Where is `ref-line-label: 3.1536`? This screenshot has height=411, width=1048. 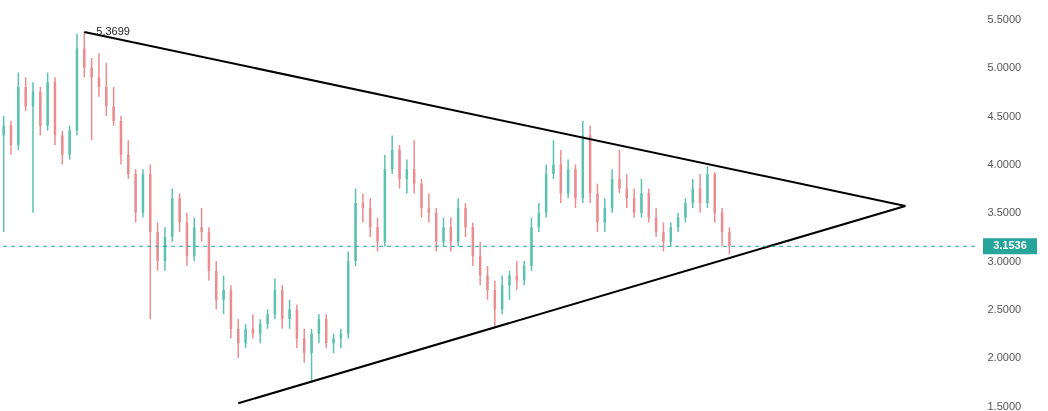 ref-line-label: 3.1536 is located at coordinates (1010, 245).